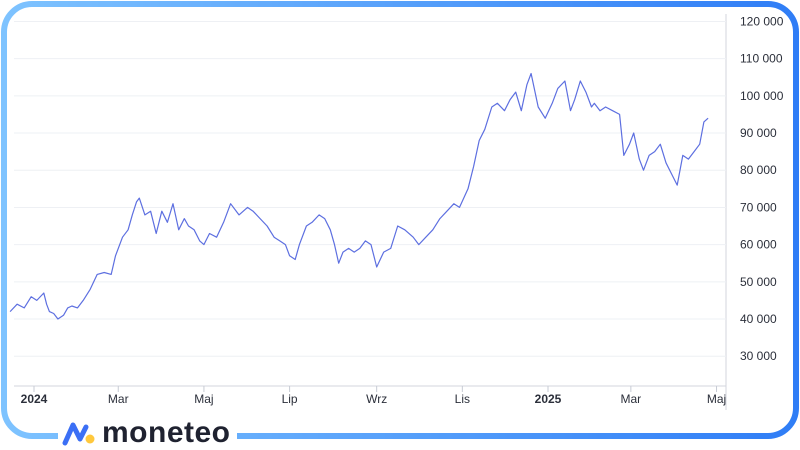  Describe the element at coordinates (548, 399) in the screenshot. I see `x-tick-label: 2025` at that location.